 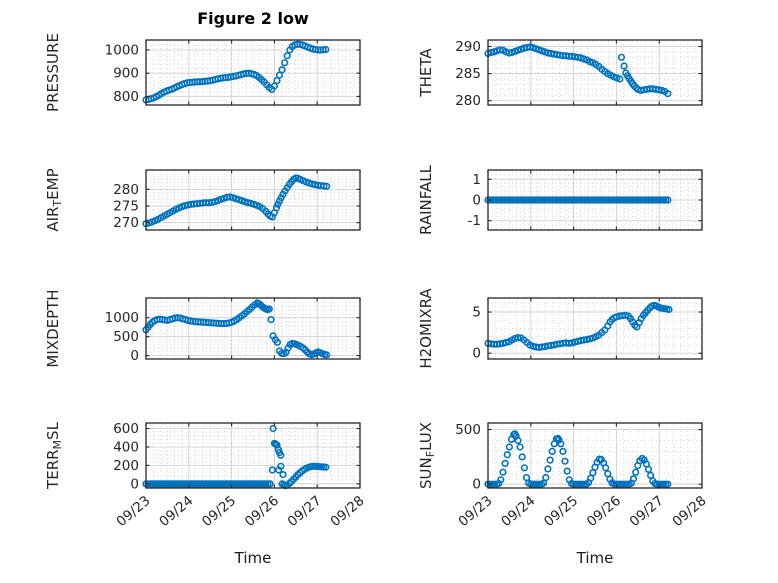 What do you see at coordinates (236, 329) in the screenshot?
I see `mixdepth-series` at bounding box center [236, 329].